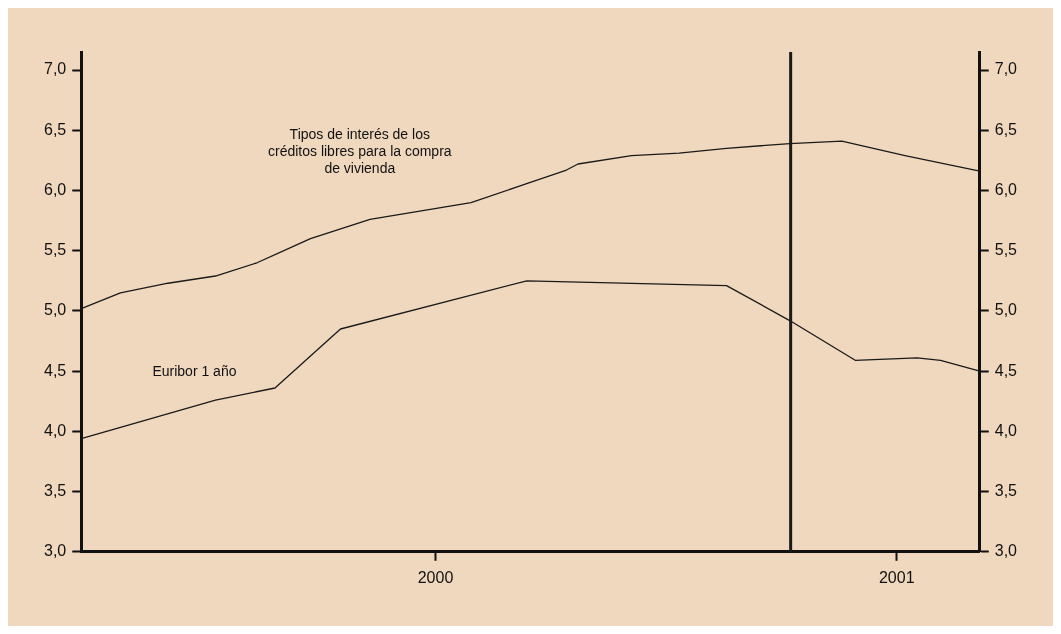  What do you see at coordinates (359, 150) in the screenshot?
I see `text: Tipos de interés de los créditos libres para la compra de vivienda` at bounding box center [359, 150].